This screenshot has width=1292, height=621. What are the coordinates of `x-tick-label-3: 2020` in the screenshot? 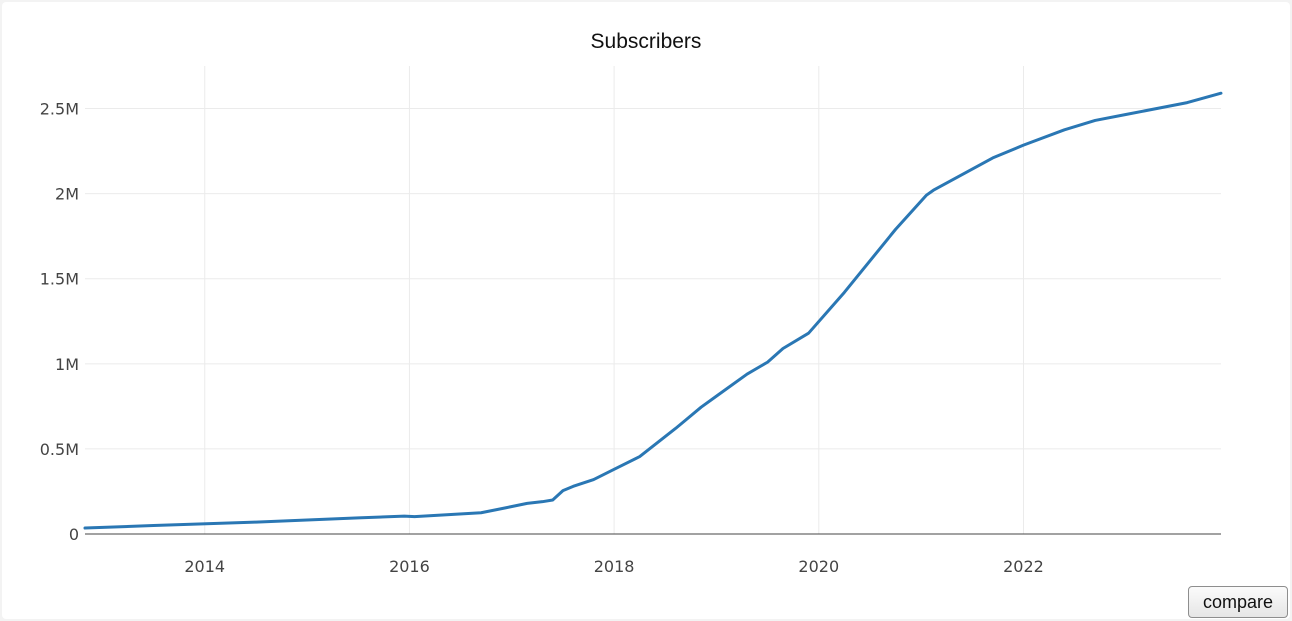 It's located at (818, 566).